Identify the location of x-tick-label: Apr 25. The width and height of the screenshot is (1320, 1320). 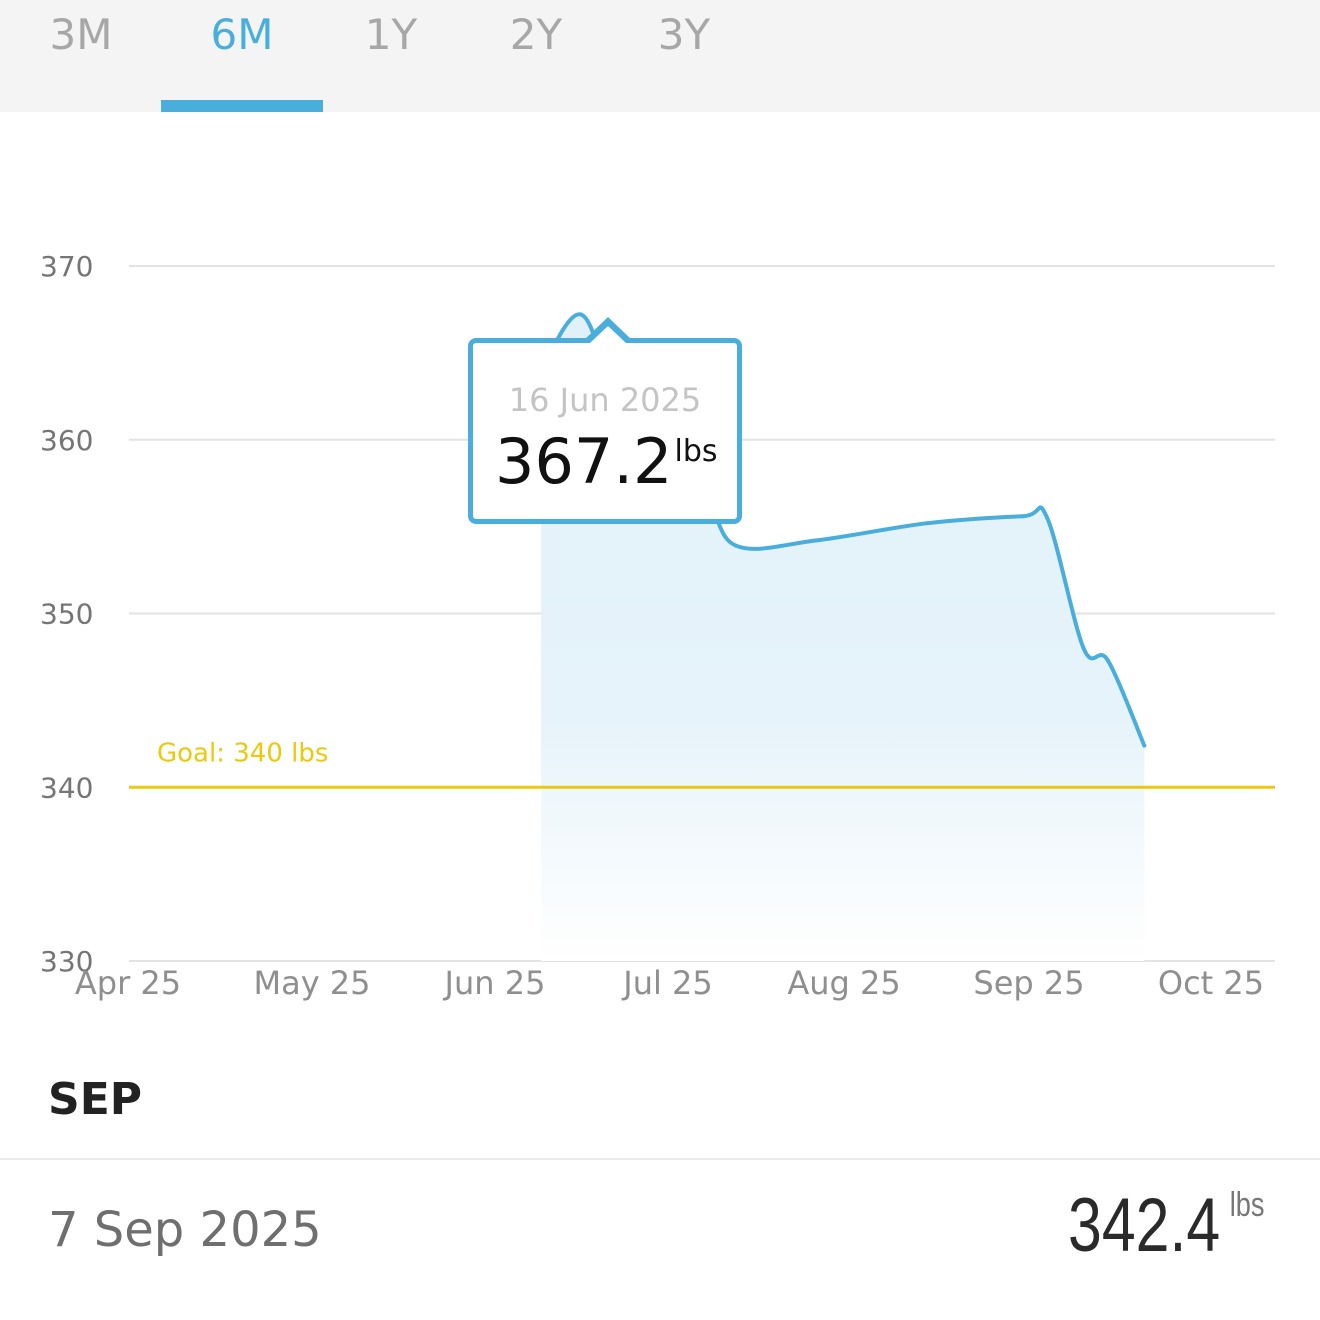
(128, 983).